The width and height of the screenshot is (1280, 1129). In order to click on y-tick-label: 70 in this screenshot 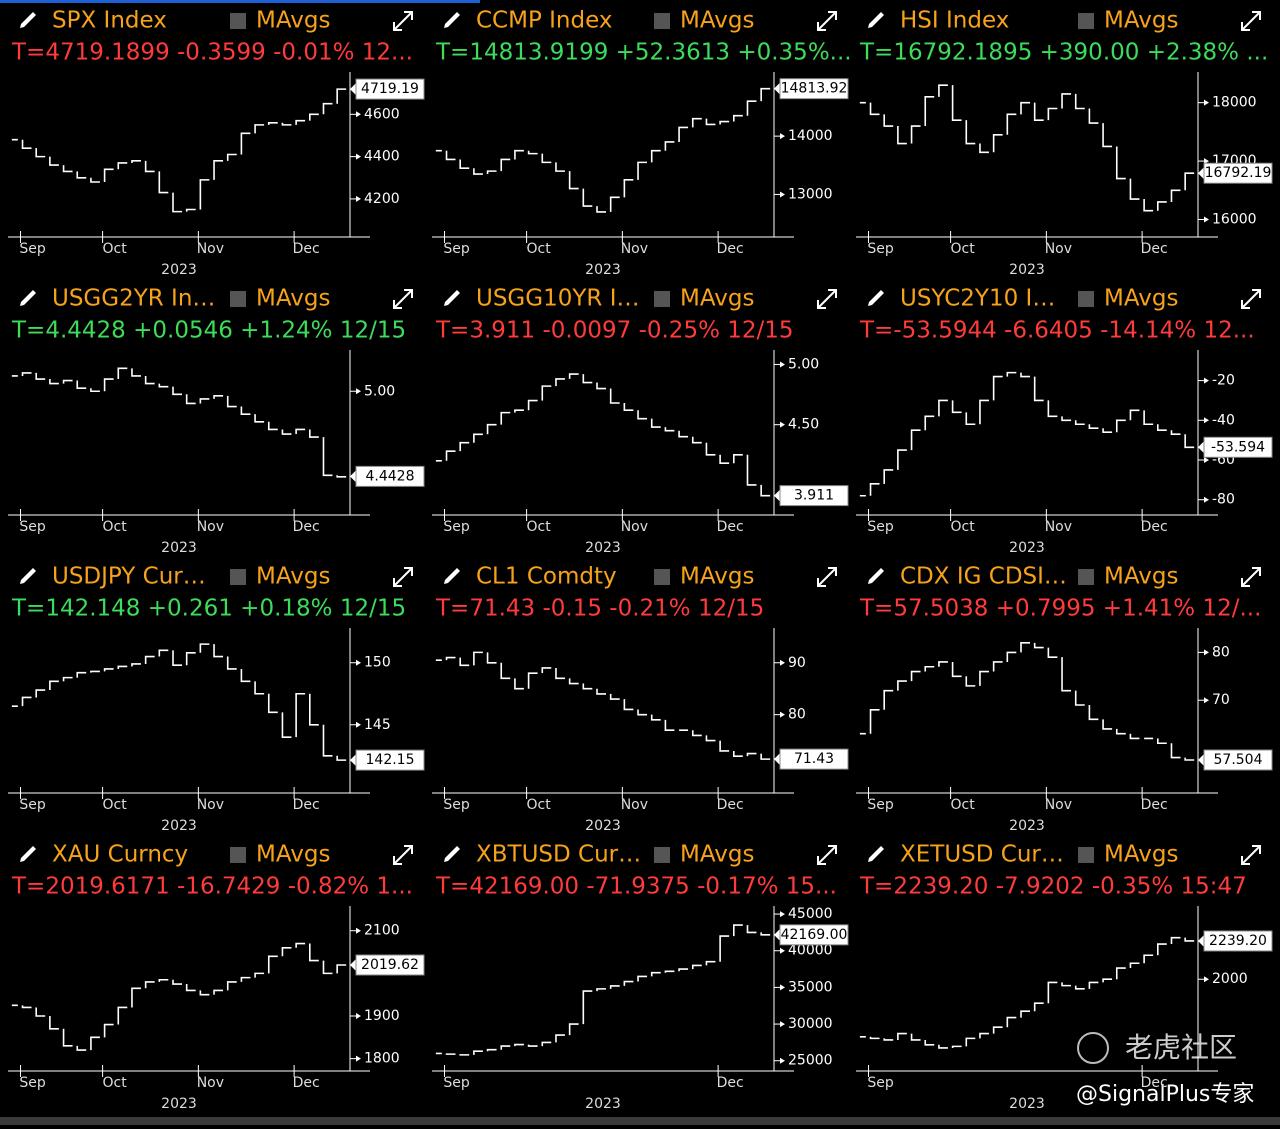, I will do `click(1221, 700)`.